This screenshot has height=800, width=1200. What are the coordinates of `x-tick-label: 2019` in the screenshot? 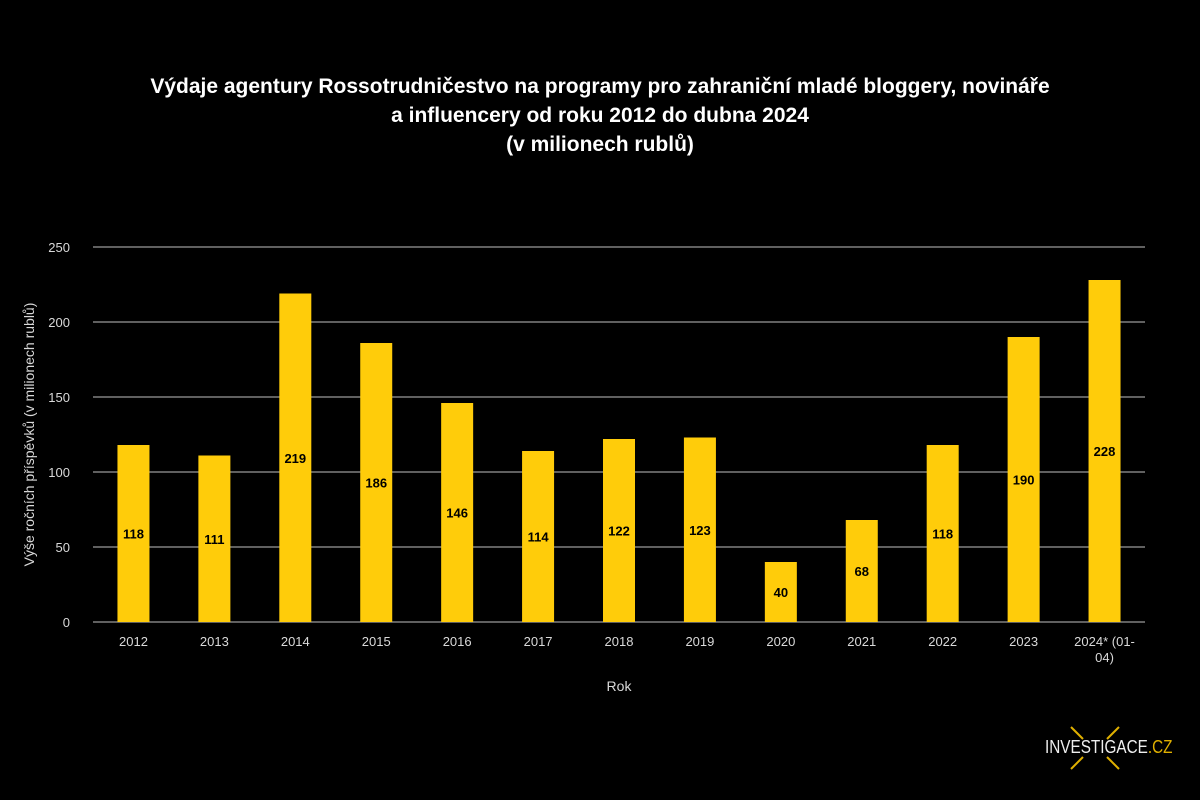 It's located at (699, 641).